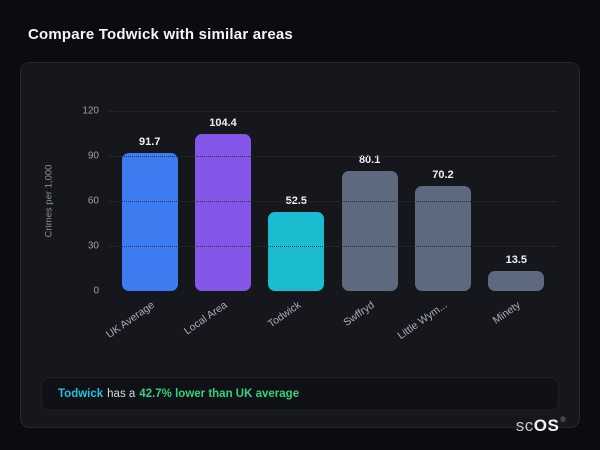 Image resolution: width=600 pixels, height=450 pixels. Describe the element at coordinates (121, 394) in the screenshot. I see `note-middle-text: has a` at that location.